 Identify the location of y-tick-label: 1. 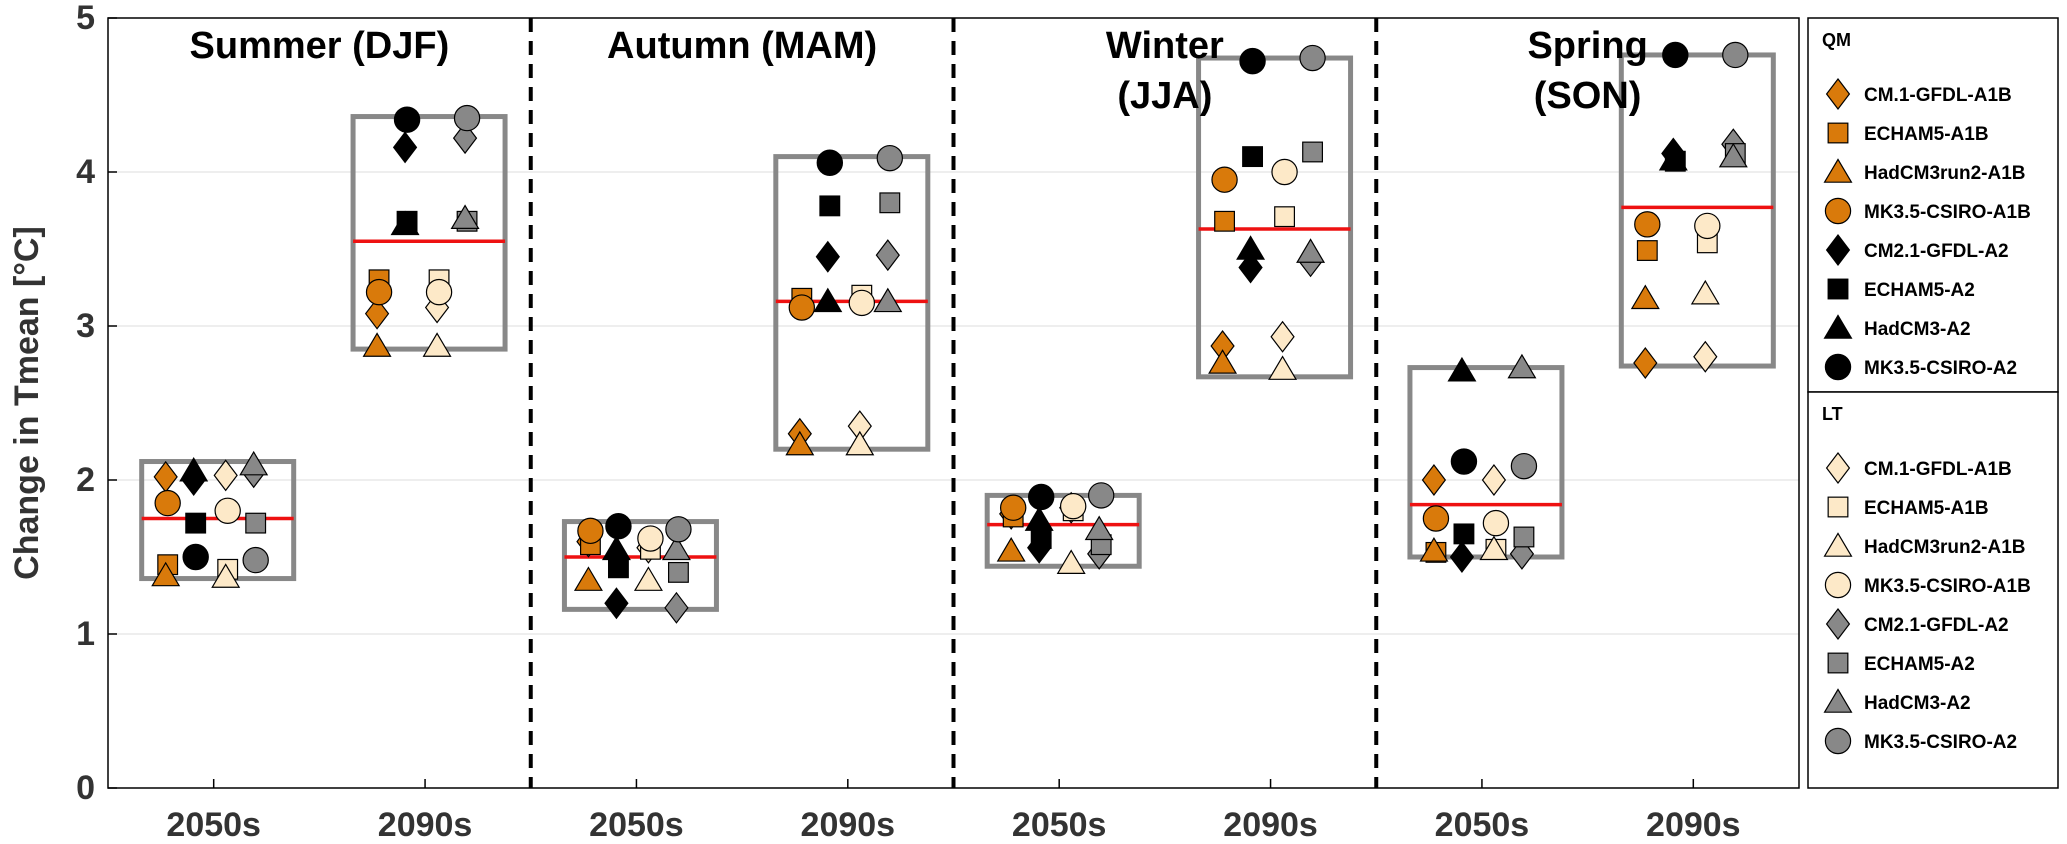
(85, 634).